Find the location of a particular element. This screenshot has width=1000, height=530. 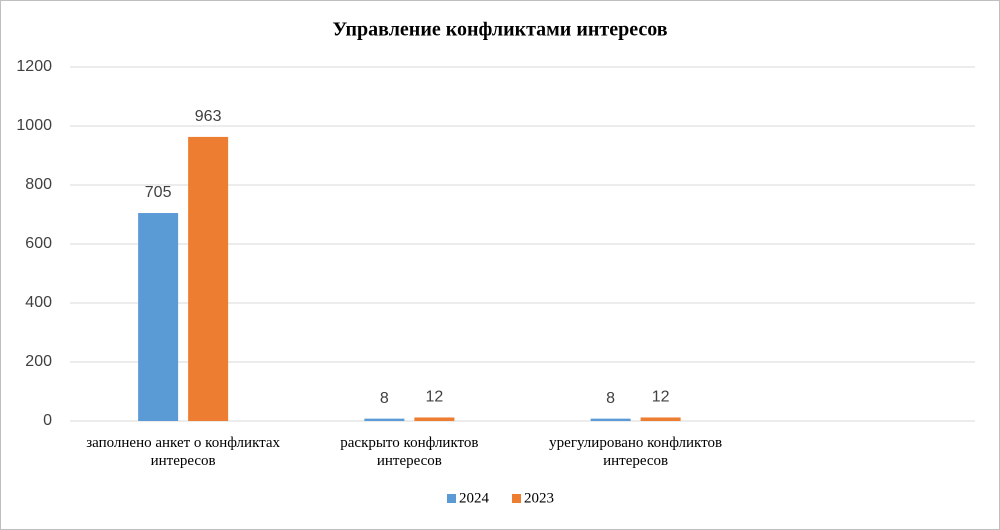

y-tick-label: 800 is located at coordinates (38, 184).